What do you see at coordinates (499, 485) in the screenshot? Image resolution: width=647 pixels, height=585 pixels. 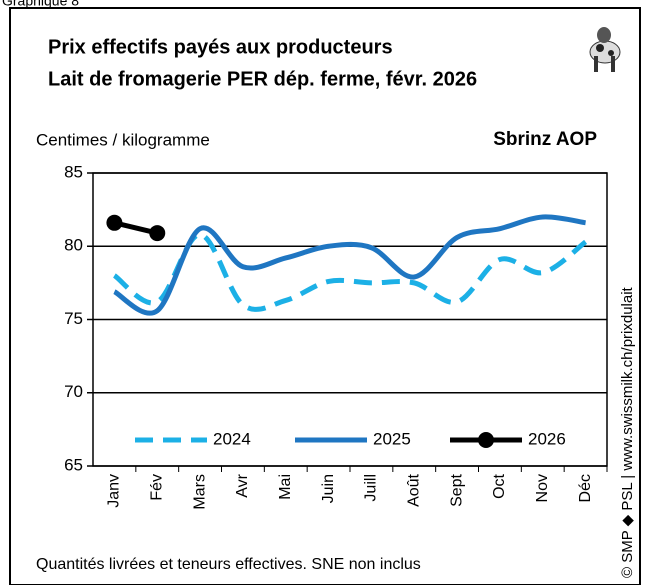 I see `x-tick-label: Oct` at bounding box center [499, 485].